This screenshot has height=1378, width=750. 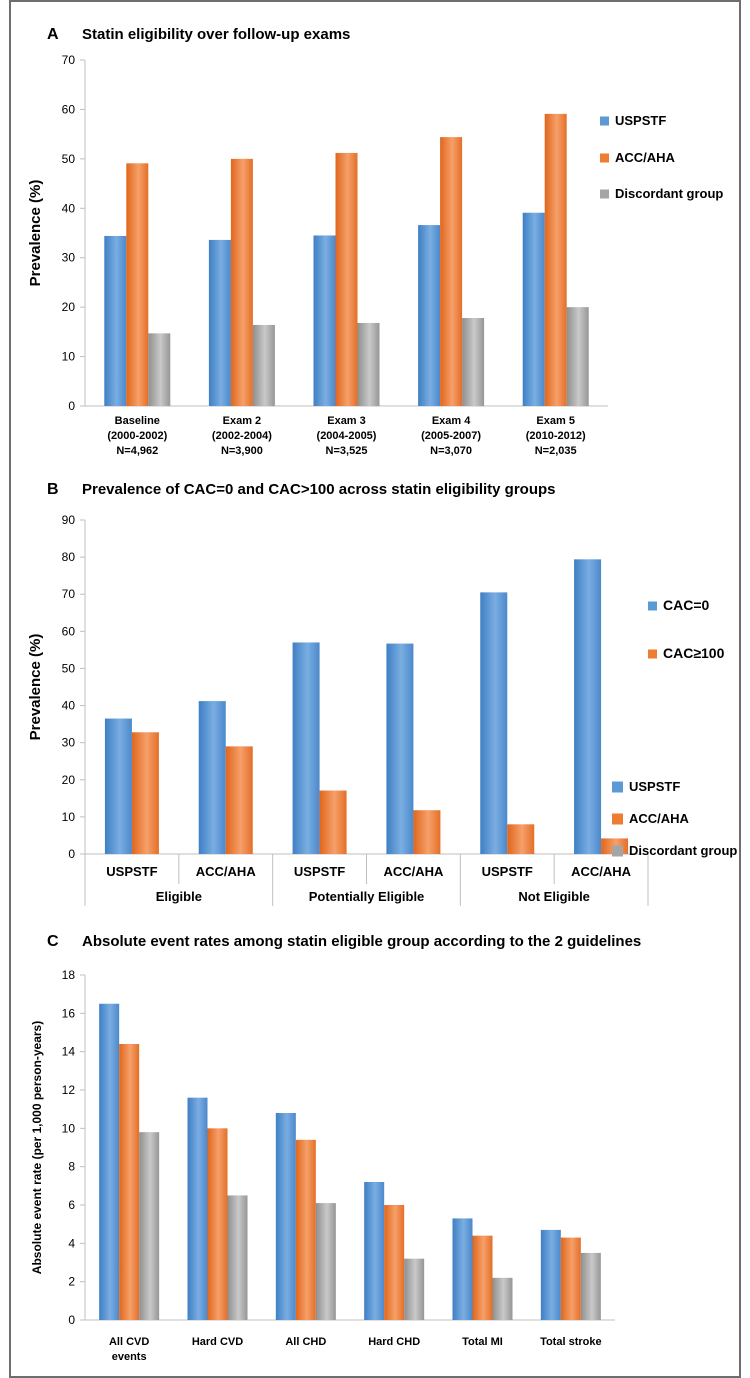 What do you see at coordinates (71, 1320) in the screenshot?
I see `panel-c-y-tick-label: 0` at bounding box center [71, 1320].